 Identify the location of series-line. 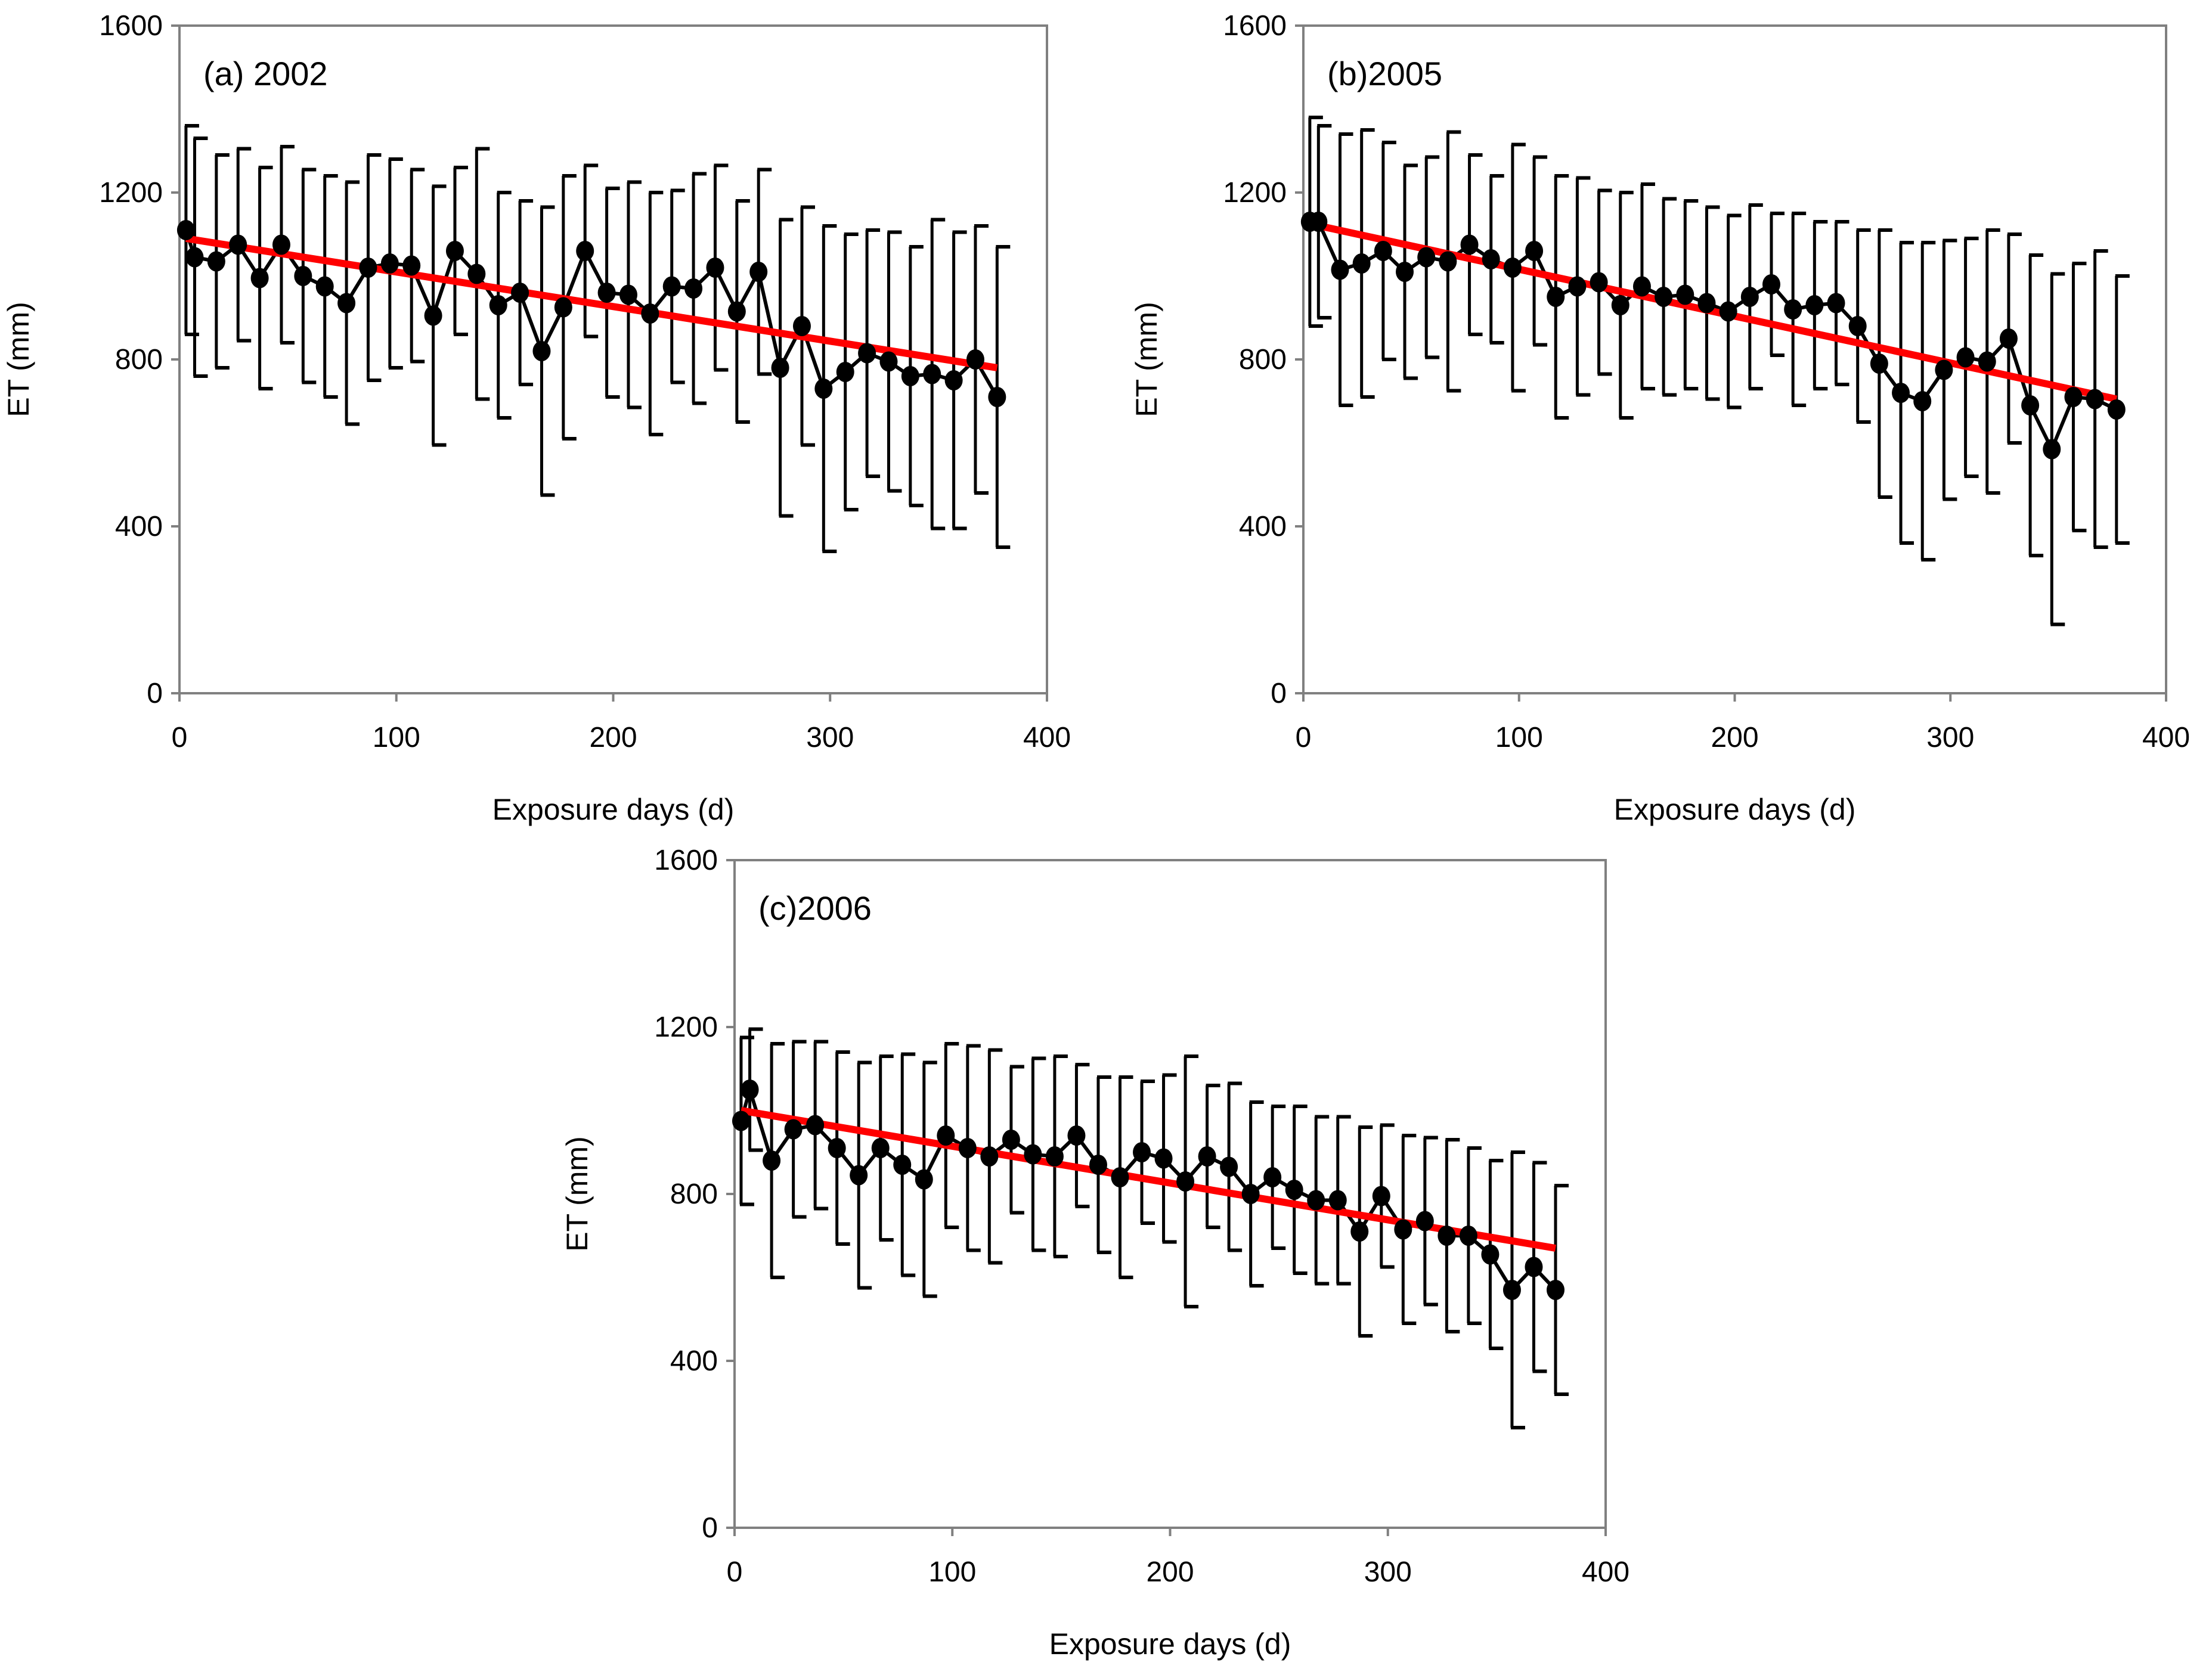
(1148, 1188).